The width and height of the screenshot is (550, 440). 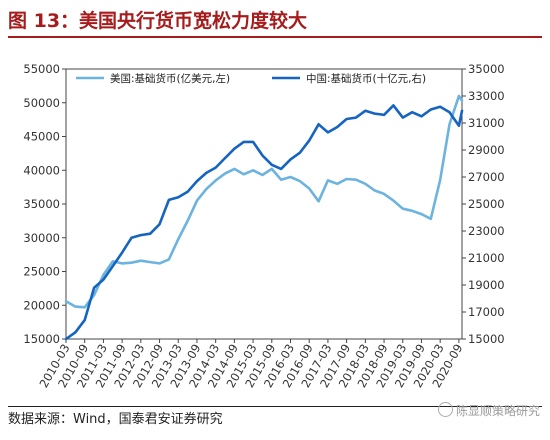 What do you see at coordinates (275, 419) in the screenshot?
I see `source-note: 数据来源：Wind，国泰君安证券研究` at bounding box center [275, 419].